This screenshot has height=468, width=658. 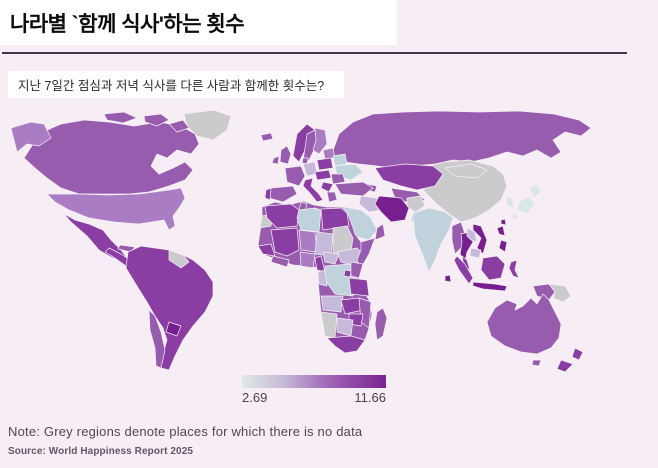 I want to click on region-ireland, so click(x=275, y=160).